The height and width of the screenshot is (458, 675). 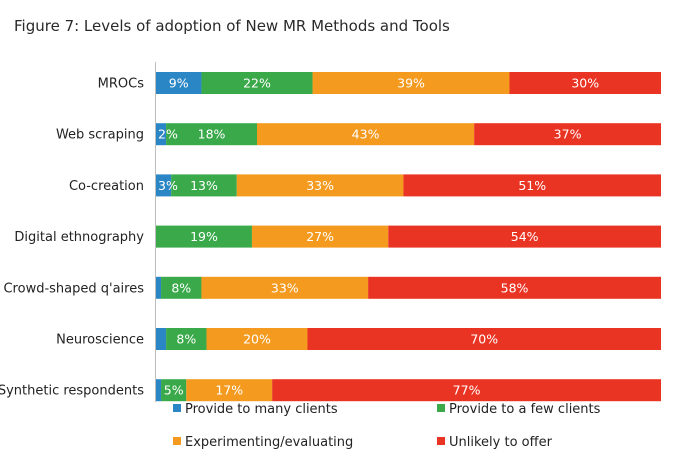 I want to click on data-label: 13%, so click(x=204, y=185).